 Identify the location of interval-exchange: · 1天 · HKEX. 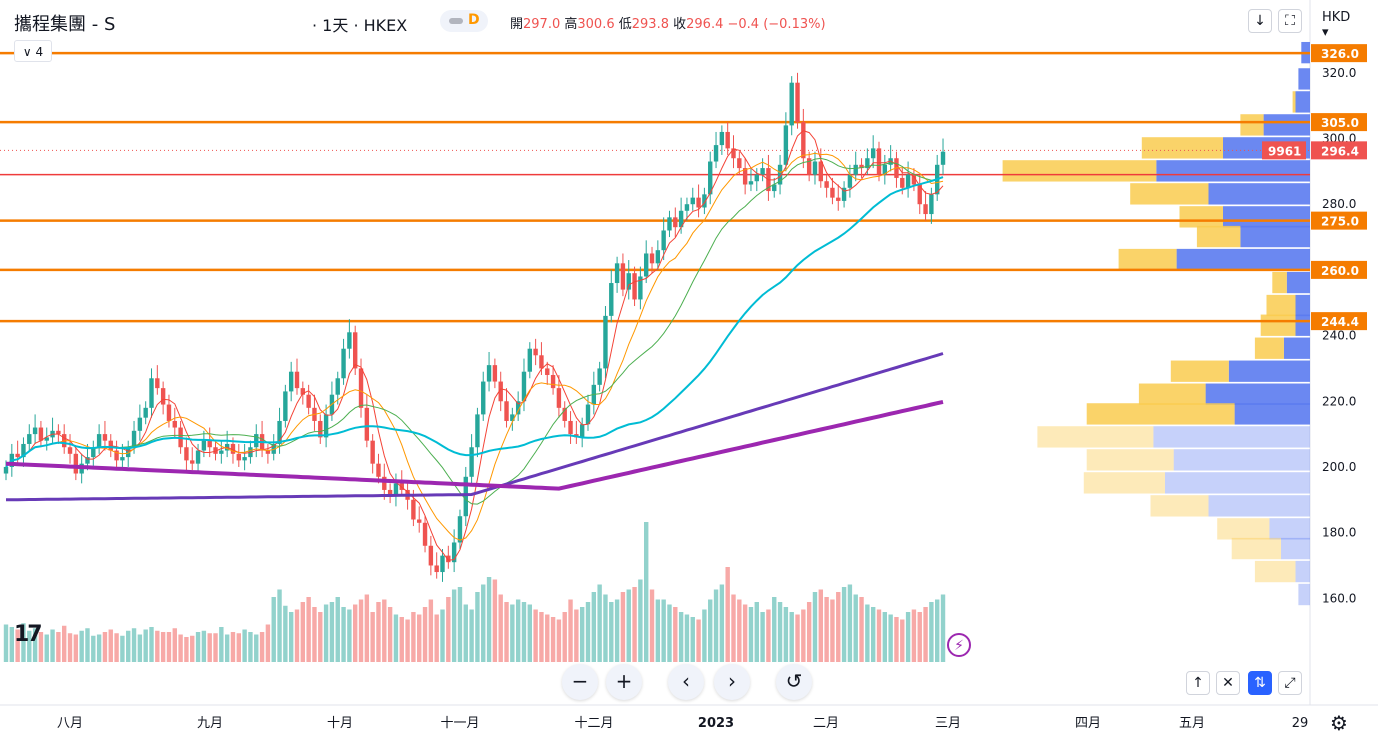
(360, 25).